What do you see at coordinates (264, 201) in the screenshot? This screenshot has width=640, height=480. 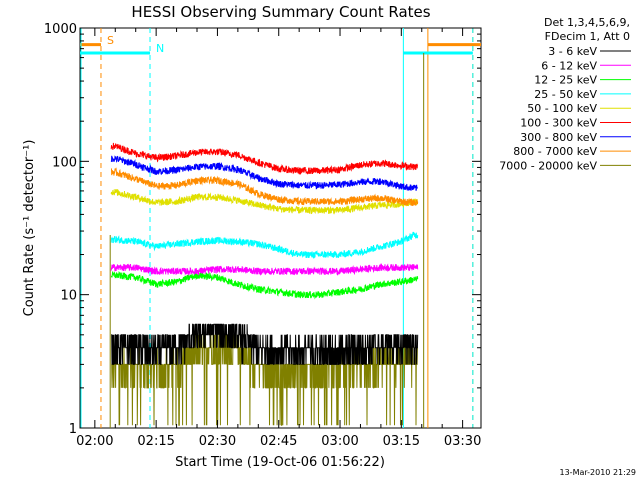 I see `series-line-50-100kev` at bounding box center [264, 201].